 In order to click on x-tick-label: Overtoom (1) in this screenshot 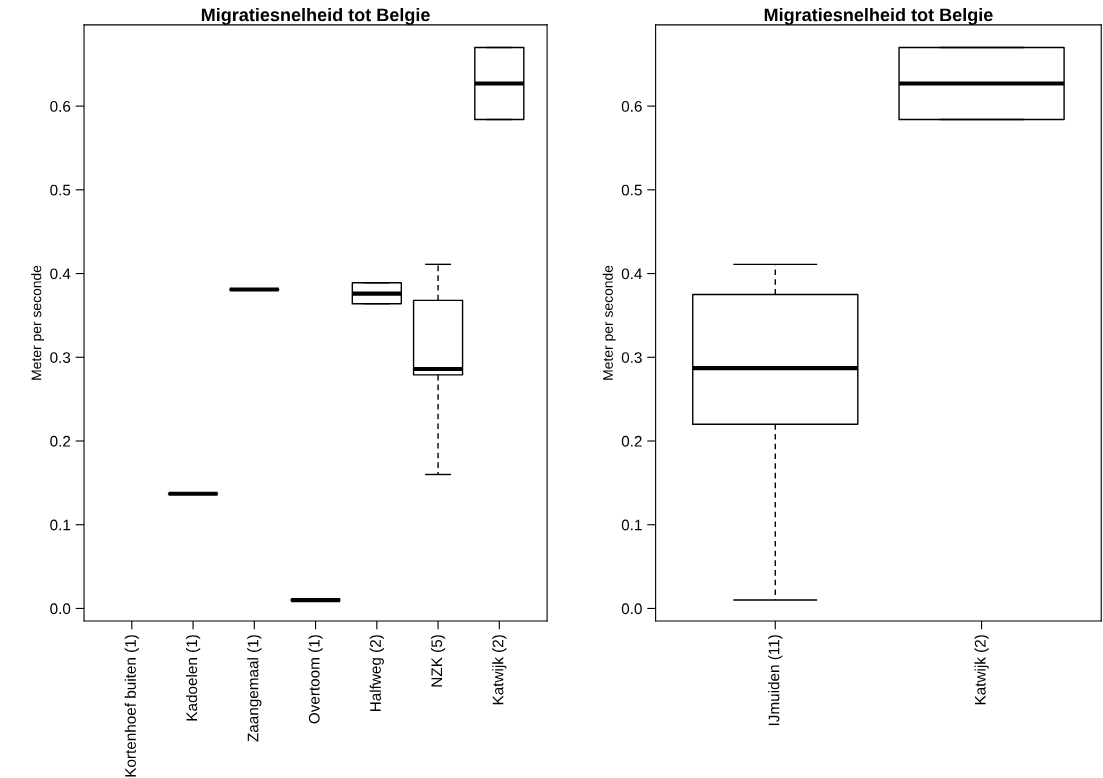, I will do `click(315, 679)`.